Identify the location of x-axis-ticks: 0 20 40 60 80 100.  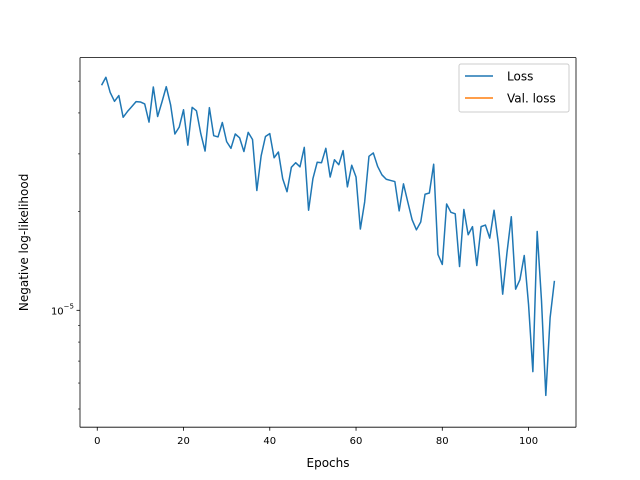
(316, 437).